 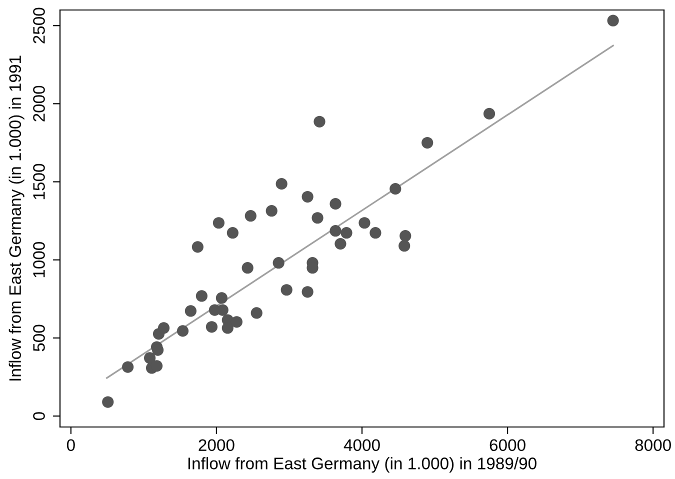 I want to click on x-tick-label: 2000, so click(x=216, y=445).